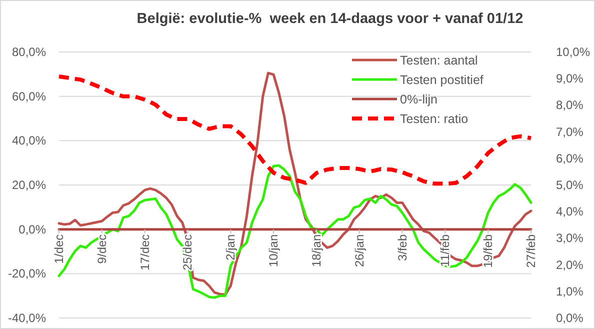 This screenshot has width=595, height=329. I want to click on y-tick-label: 0,0%, so click(32, 229).